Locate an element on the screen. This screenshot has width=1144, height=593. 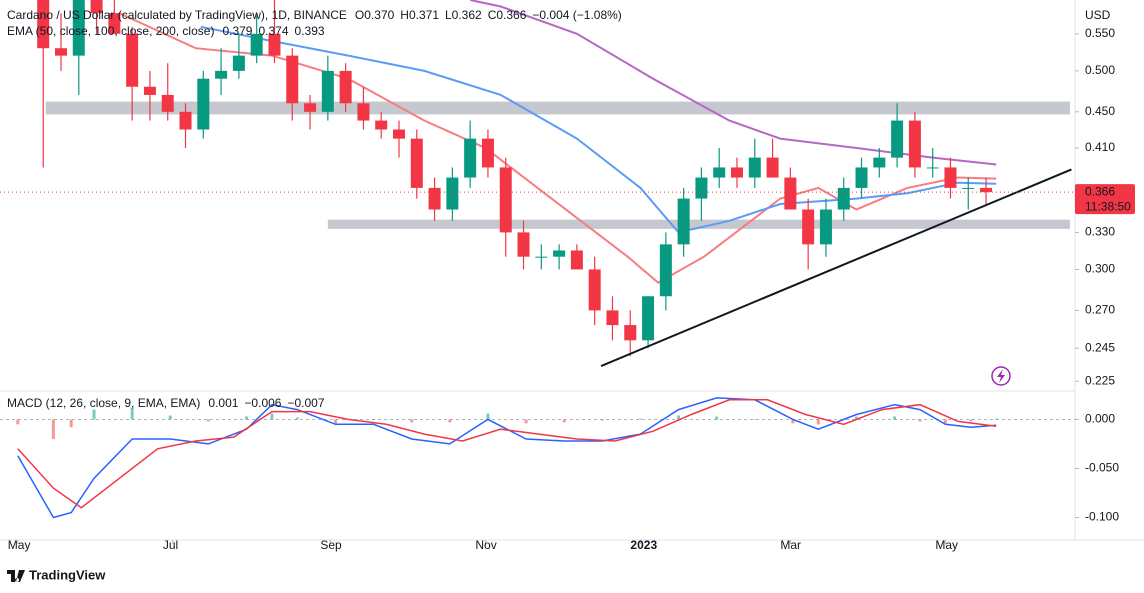
tradingview-logo: TradingView is located at coordinates (56, 574).